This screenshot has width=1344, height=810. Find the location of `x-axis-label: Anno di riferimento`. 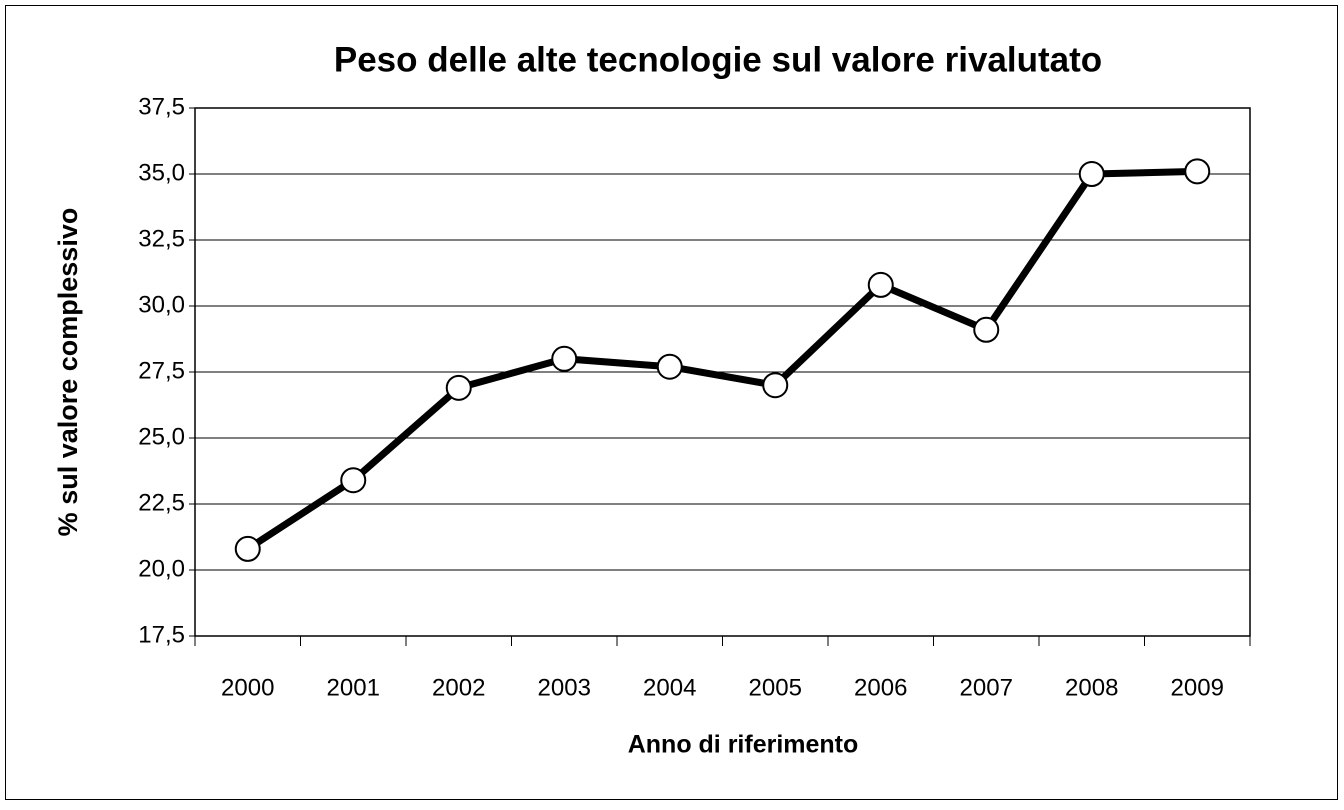

x-axis-label: Anno di riferimento is located at coordinates (743, 745).